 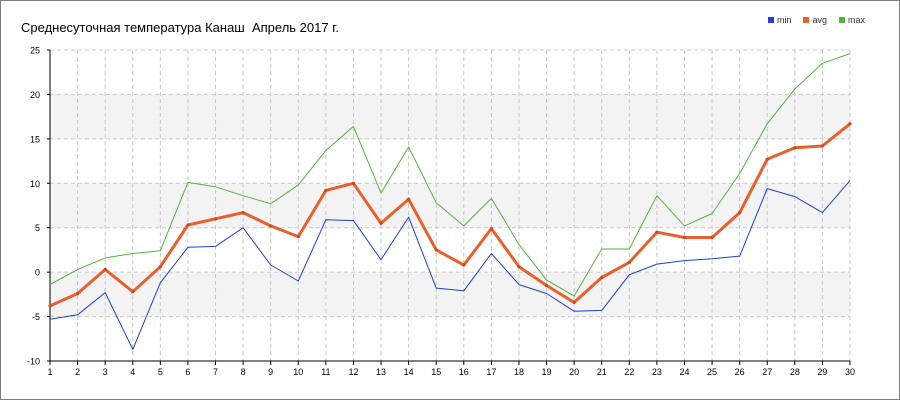 I want to click on x-tick-label: 8, so click(x=243, y=372).